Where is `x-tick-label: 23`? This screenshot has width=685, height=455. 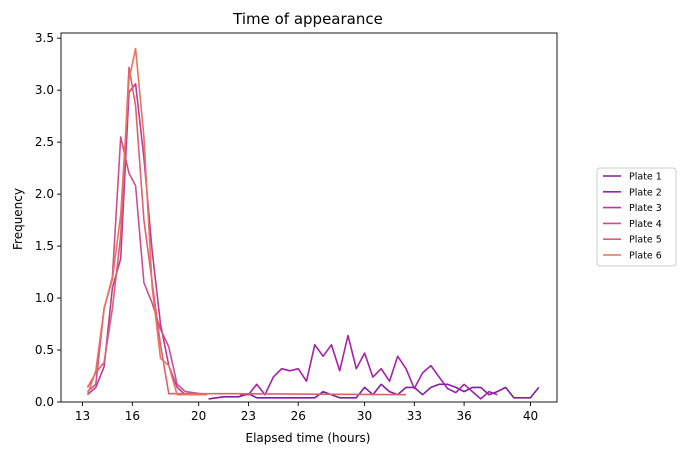
x-tick-label: 23 is located at coordinates (248, 416).